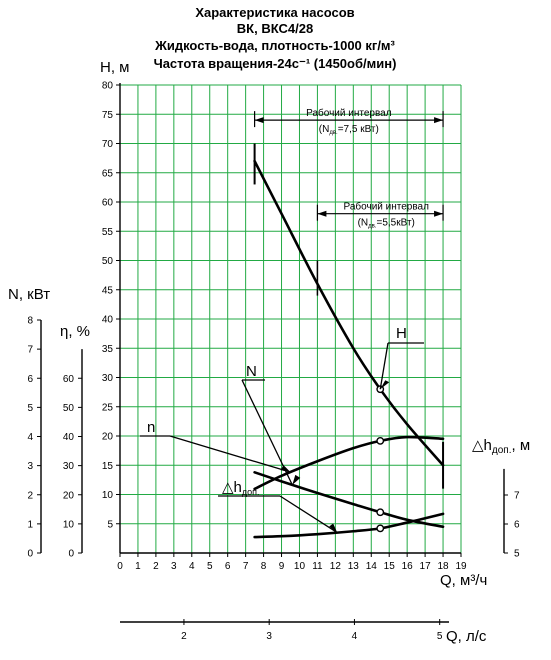 The width and height of the screenshot is (551, 660). Describe the element at coordinates (349, 500) in the screenshot. I see `curve-N` at that location.